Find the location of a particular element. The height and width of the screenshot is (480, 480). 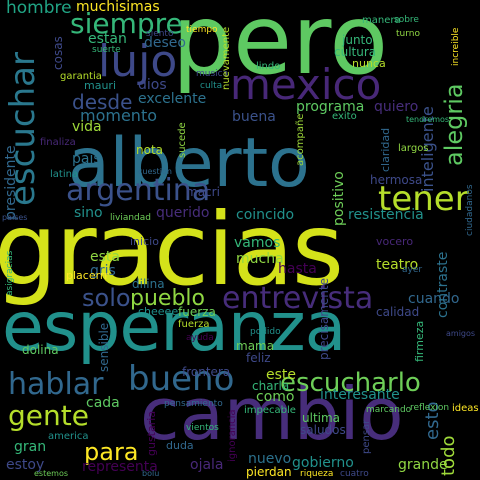

word-gustaria: gustaria is located at coordinates (151, 433).